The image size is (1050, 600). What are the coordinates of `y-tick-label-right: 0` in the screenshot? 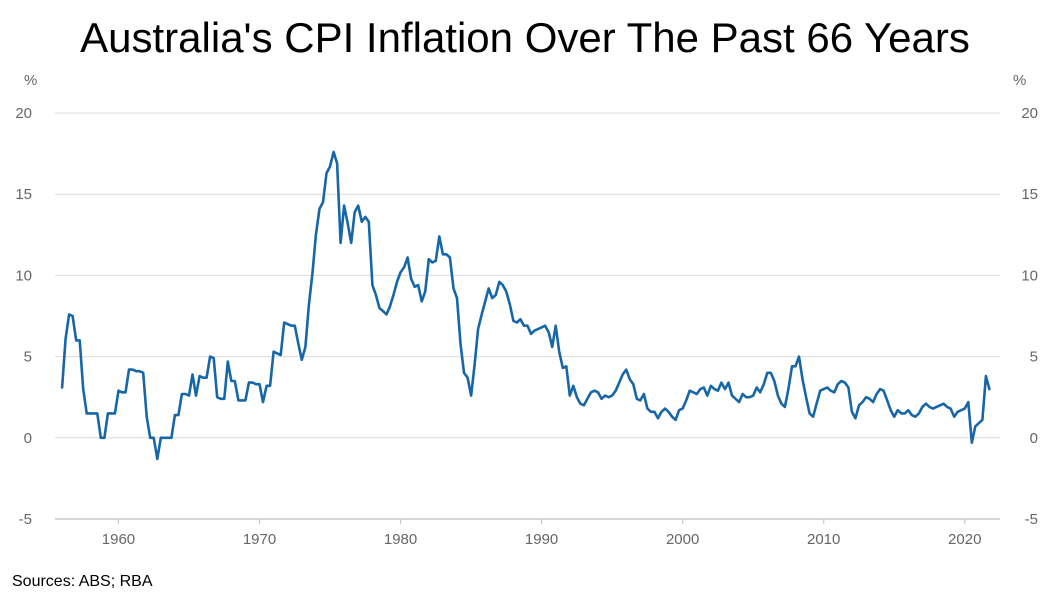 It's located at (1034, 438).